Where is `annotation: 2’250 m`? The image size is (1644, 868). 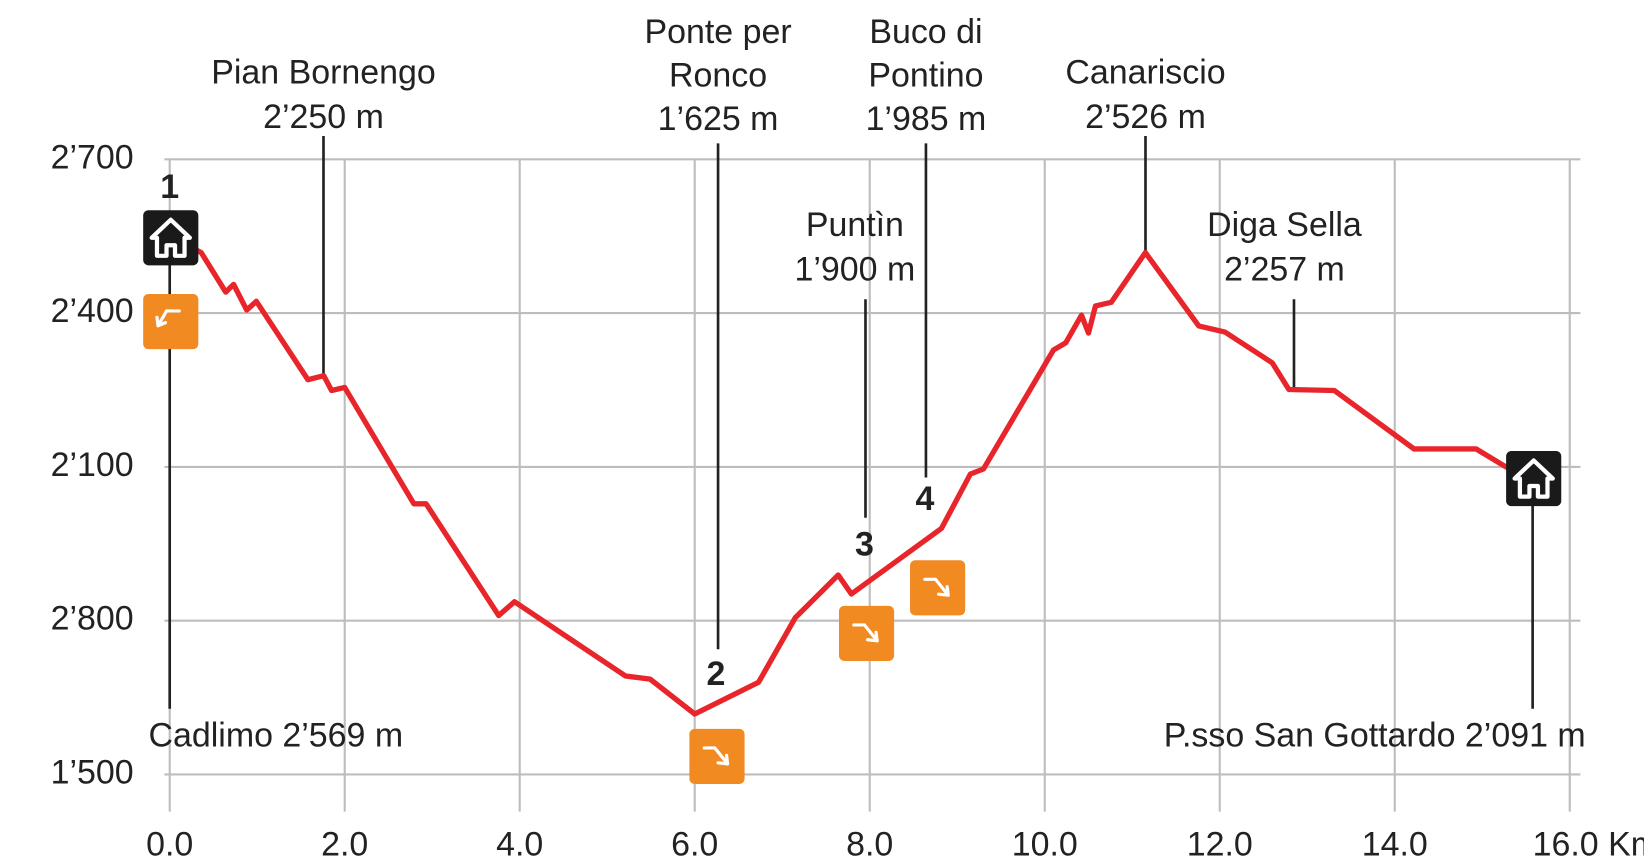 annotation: 2’250 m is located at coordinates (323, 117).